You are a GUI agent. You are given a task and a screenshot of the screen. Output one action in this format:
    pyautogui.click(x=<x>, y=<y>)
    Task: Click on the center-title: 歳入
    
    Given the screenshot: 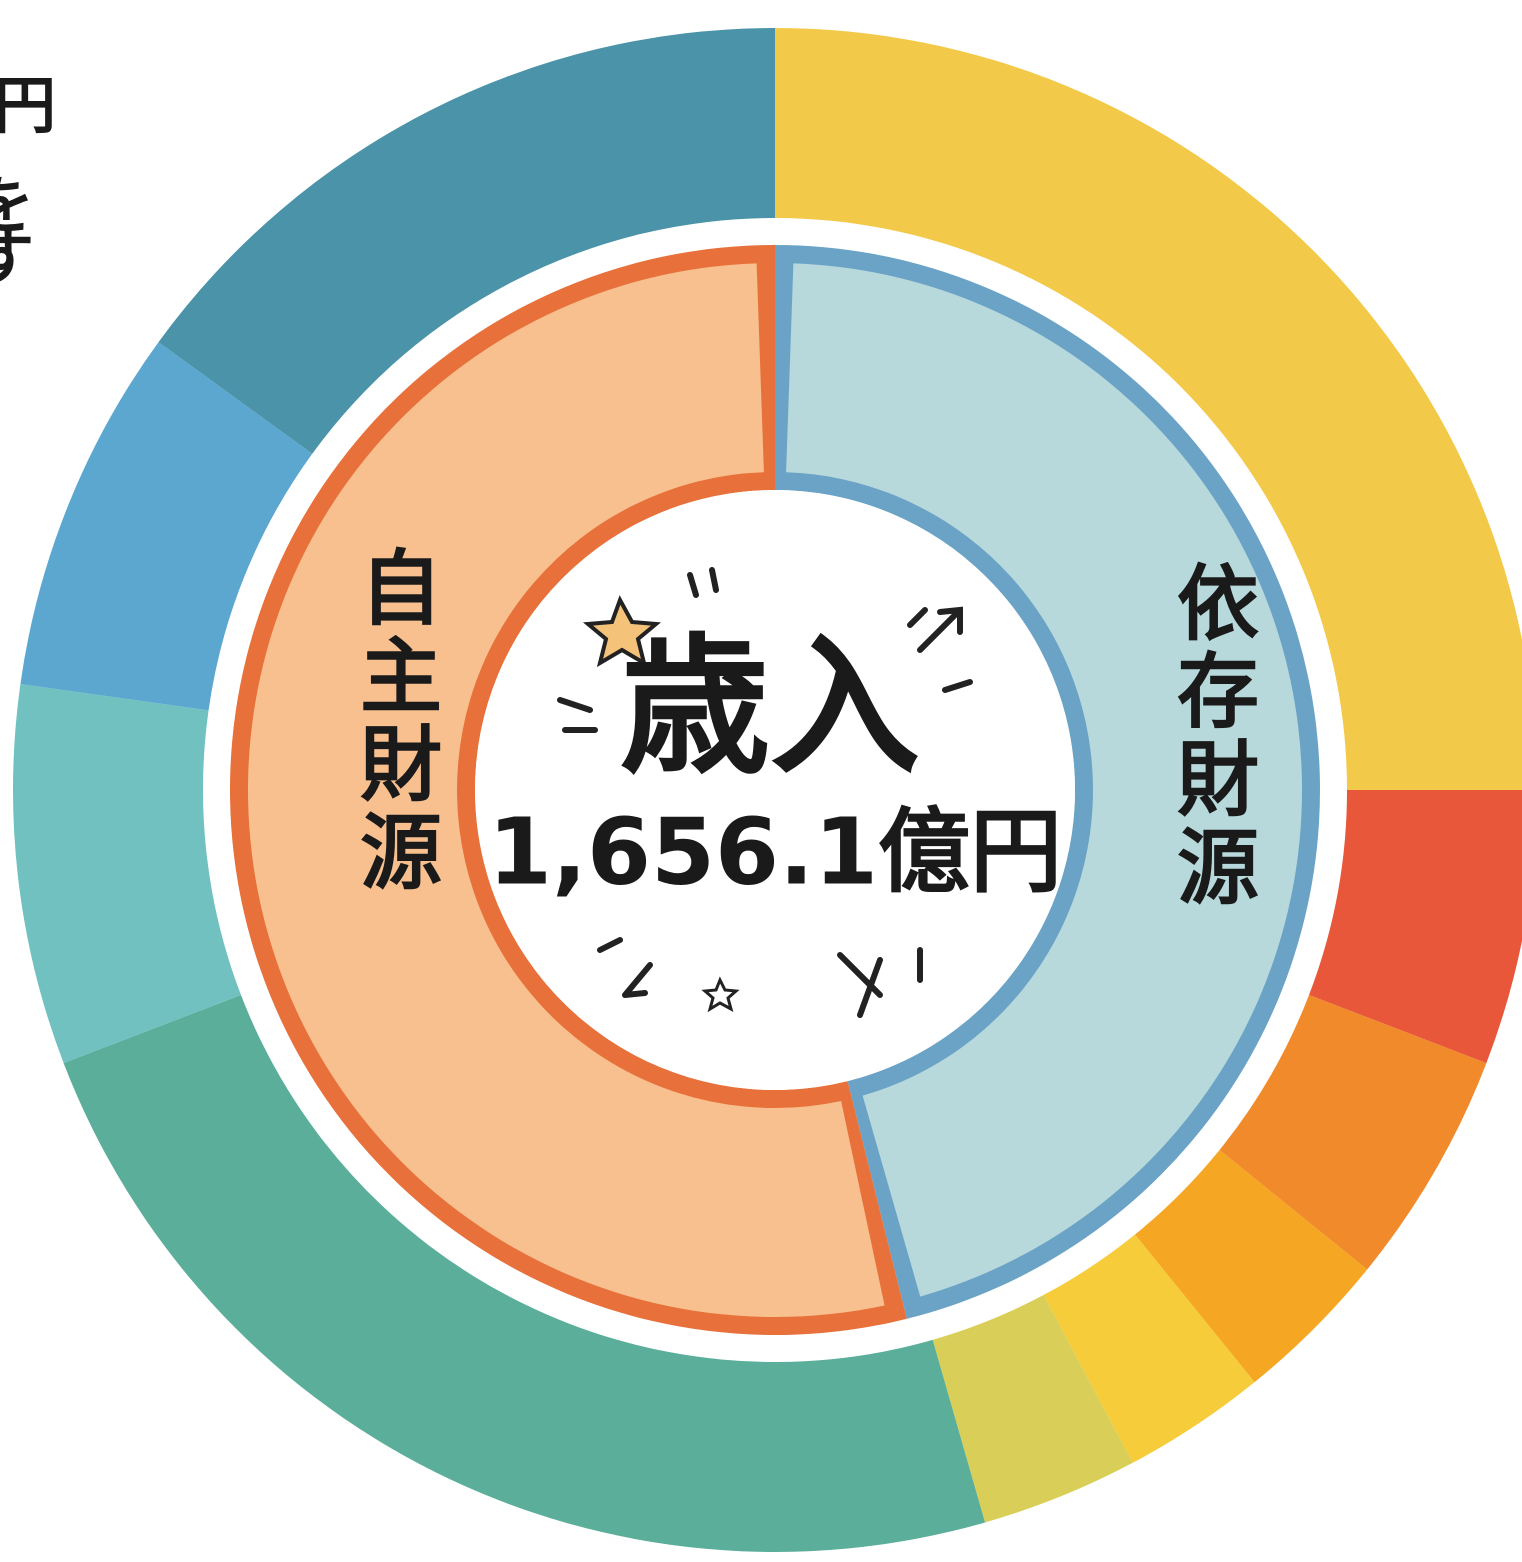 What is the action you would take?
    pyautogui.click(x=770, y=708)
    